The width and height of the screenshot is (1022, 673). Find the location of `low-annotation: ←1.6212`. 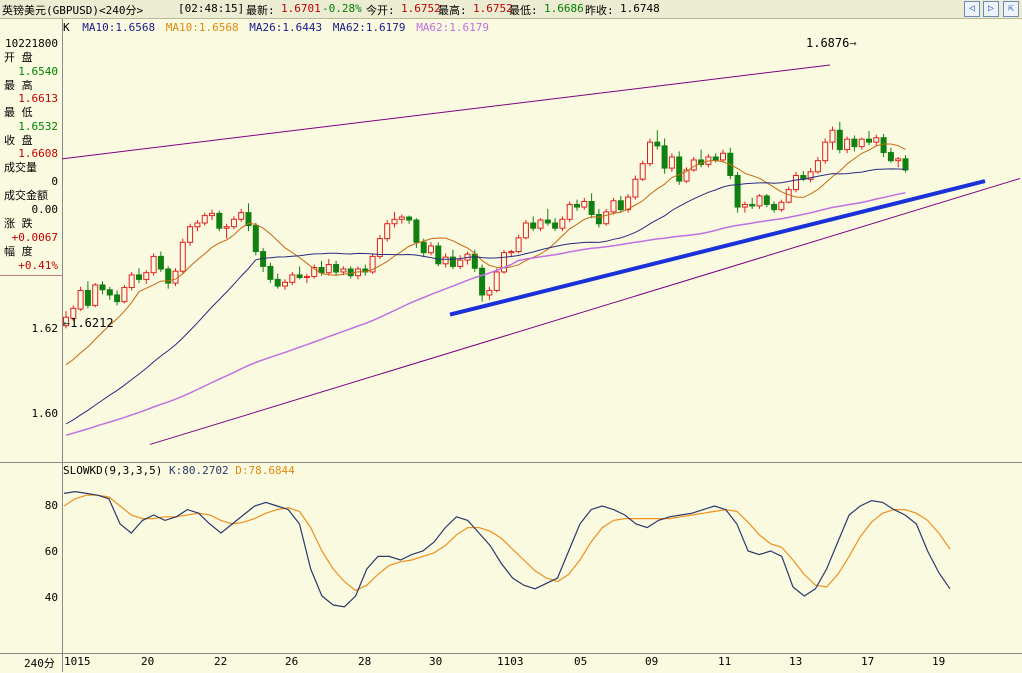

low-annotation: ←1.6212 is located at coordinates (88, 323).